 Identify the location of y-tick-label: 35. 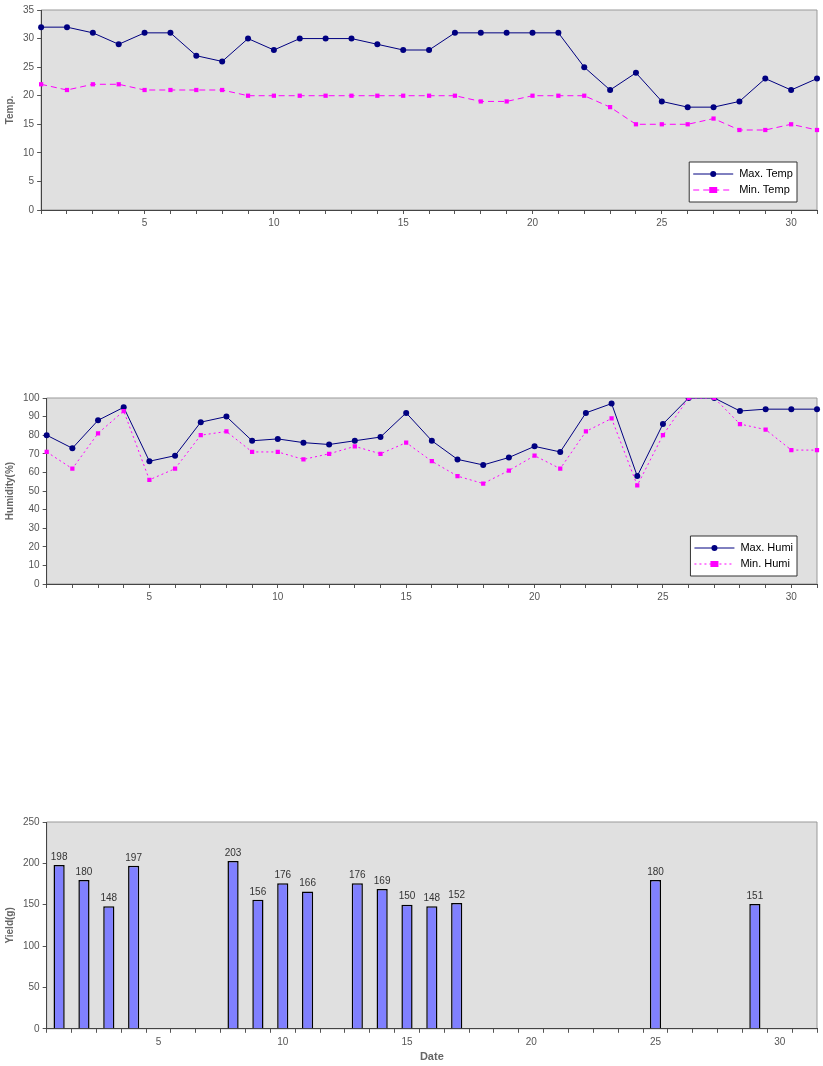
(29, 9).